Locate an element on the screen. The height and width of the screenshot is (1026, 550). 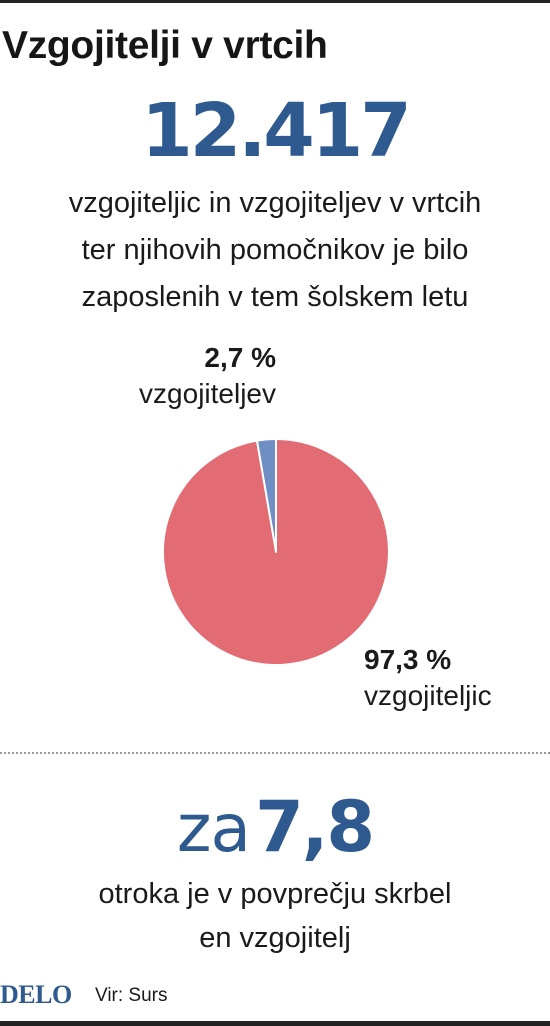
bottom-rule is located at coordinates (275, 1023).